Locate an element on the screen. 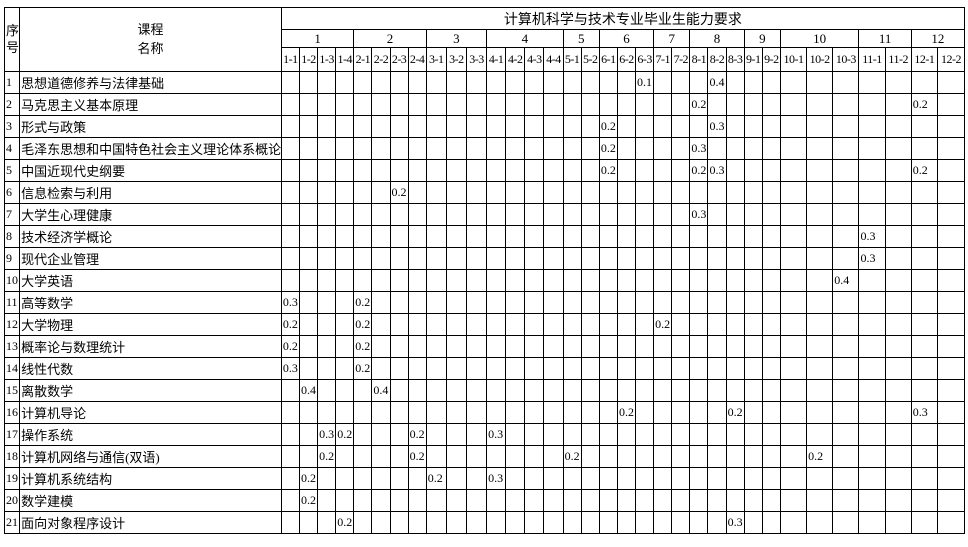 This screenshot has height=547, width=968. header-row-banner: 序 号 课程 名称 计算机科学与技术专业毕业生能力要求 is located at coordinates (484, 39).